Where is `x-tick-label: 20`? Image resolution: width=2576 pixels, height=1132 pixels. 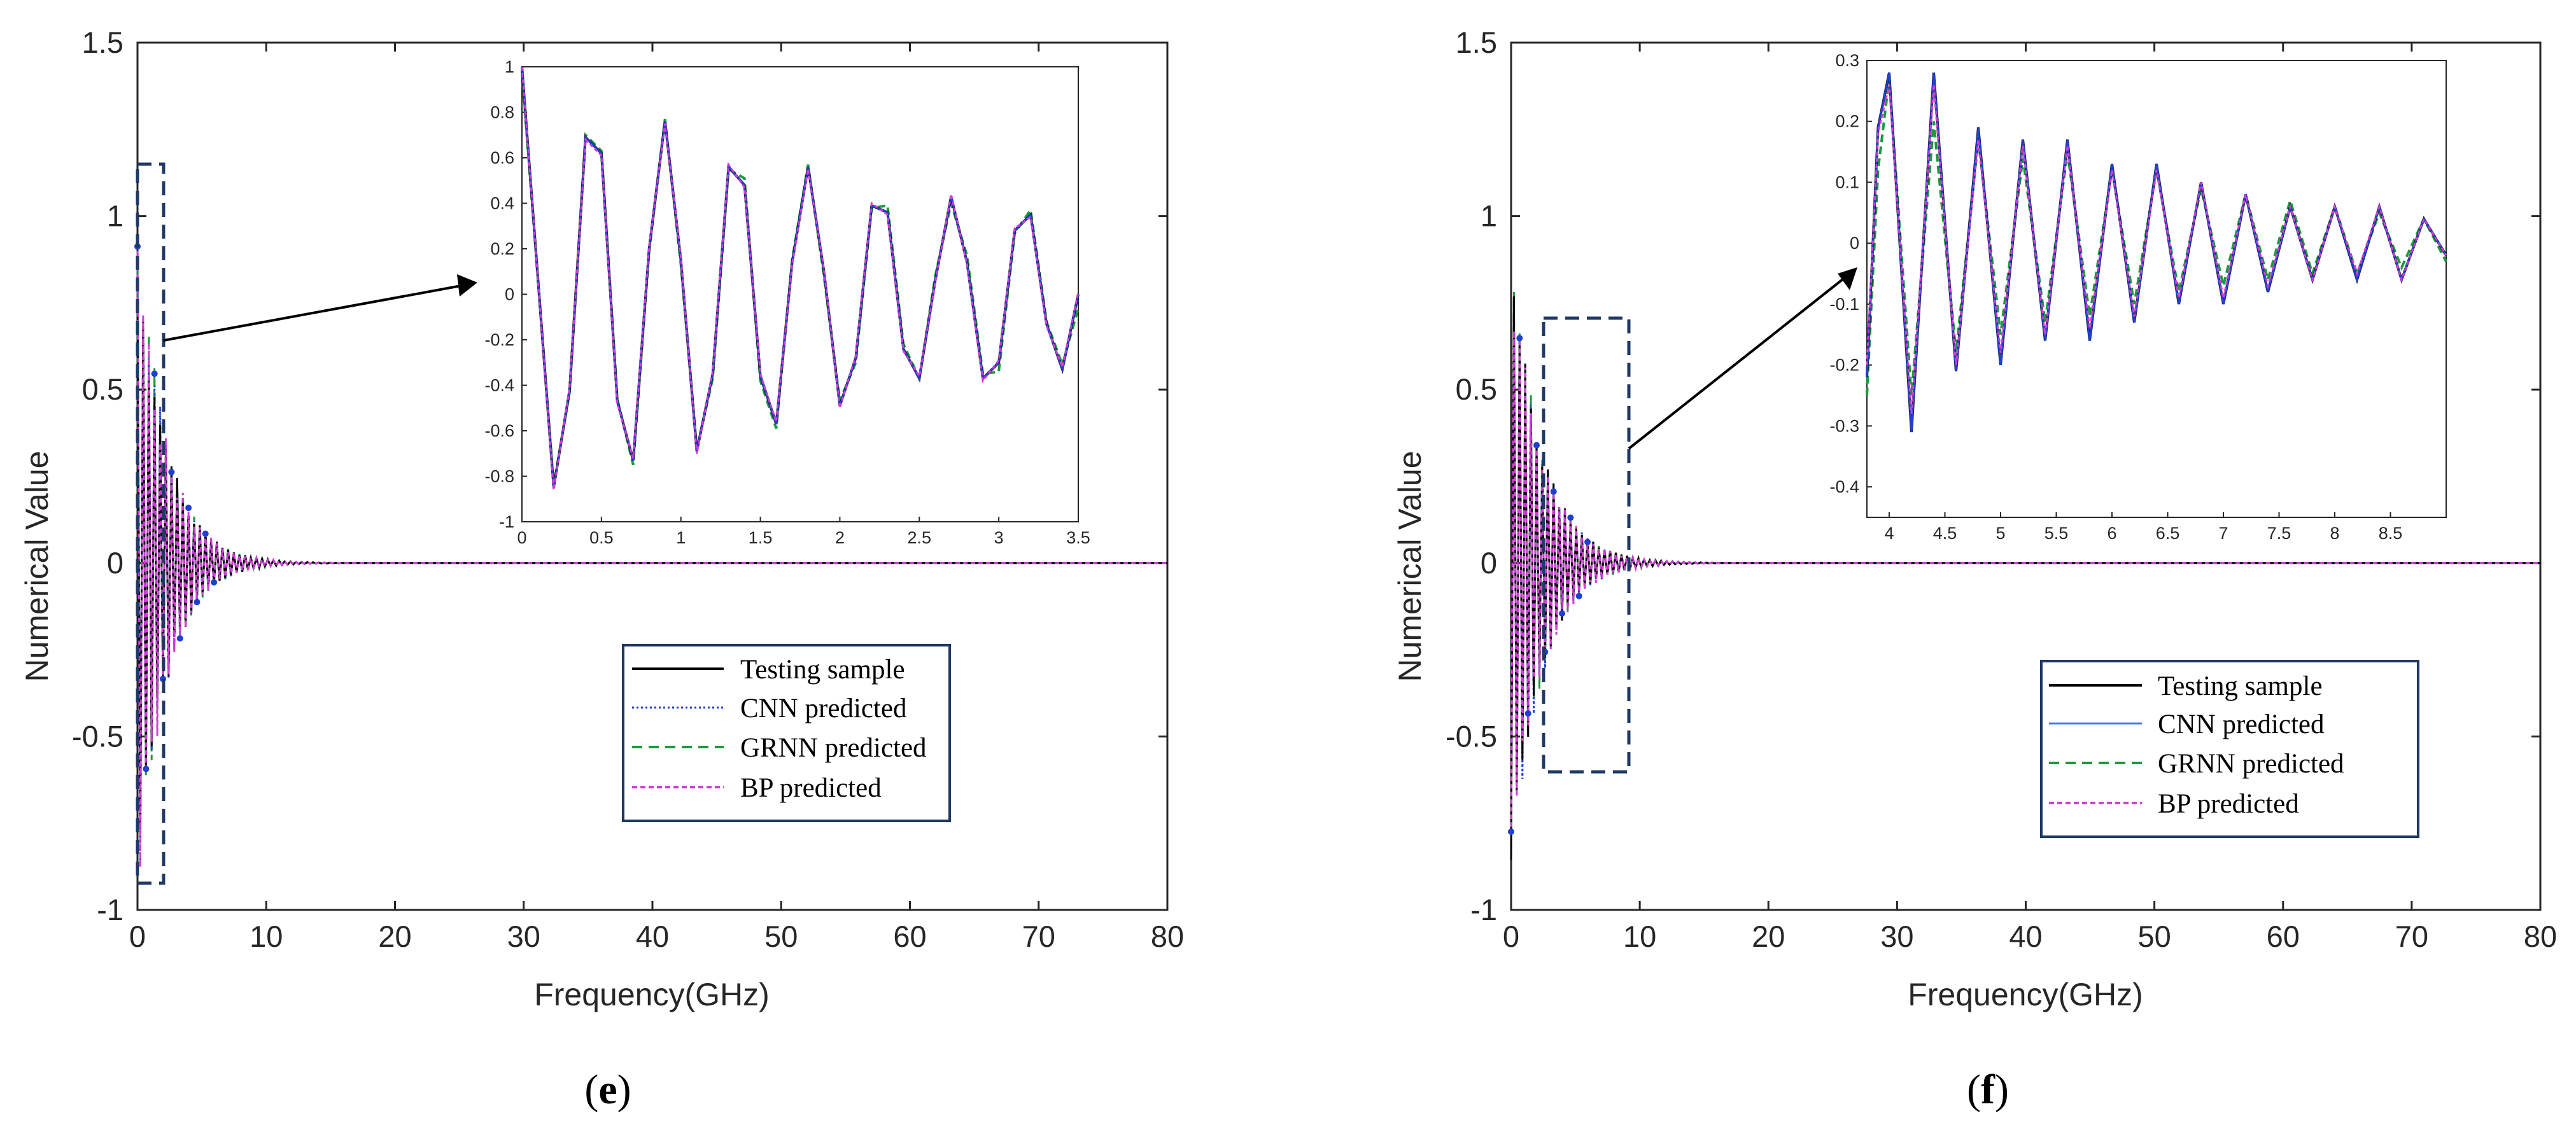 x-tick-label: 20 is located at coordinates (395, 936).